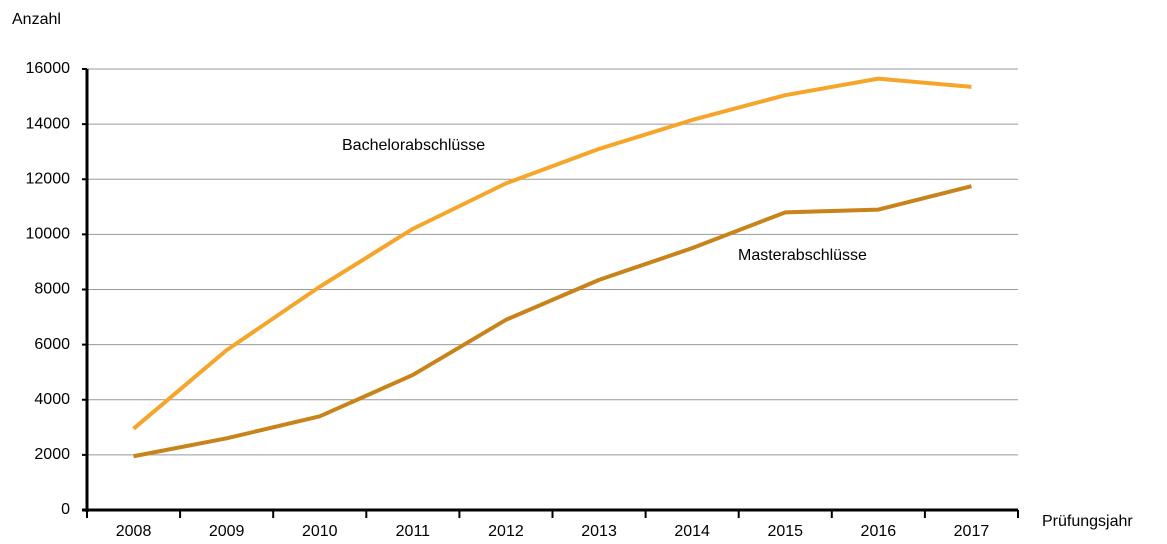 Image resolution: width=1167 pixels, height=544 pixels. I want to click on y-tick-label: 14000, so click(48, 123).